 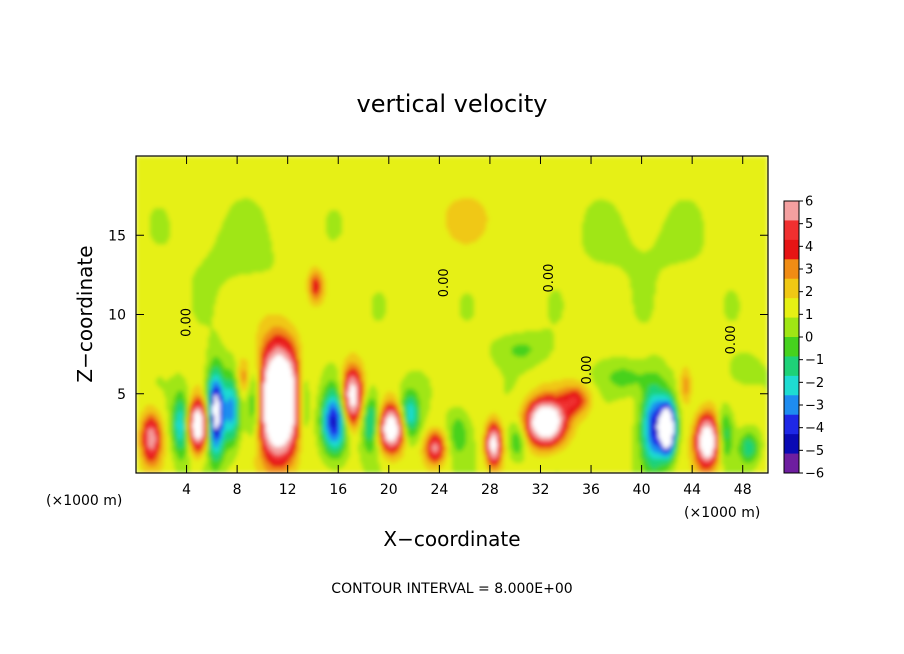 What do you see at coordinates (85, 313) in the screenshot?
I see `y-axis-title: Z−coordinate` at bounding box center [85, 313].